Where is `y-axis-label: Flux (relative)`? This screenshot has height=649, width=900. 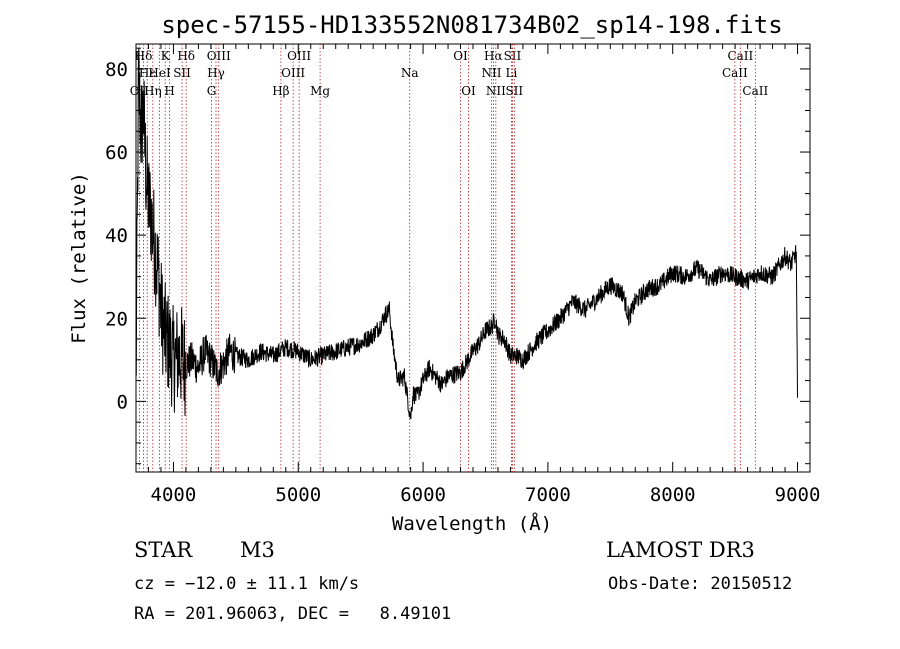
y-axis-label: Flux (relative) is located at coordinates (79, 258).